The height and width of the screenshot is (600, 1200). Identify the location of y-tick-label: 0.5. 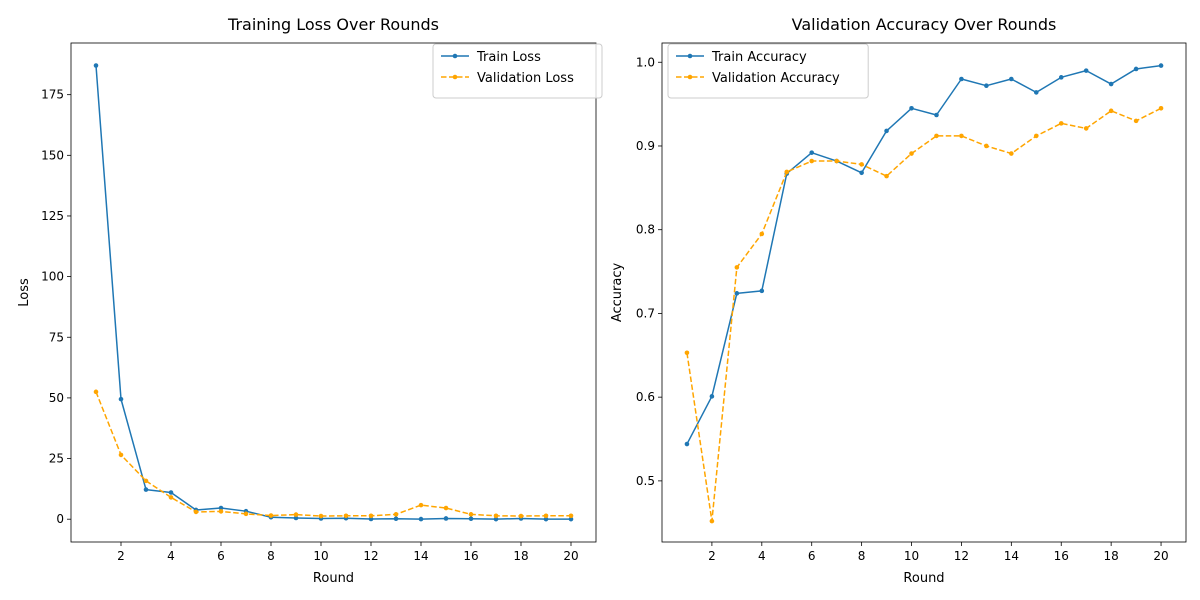
(645, 481).